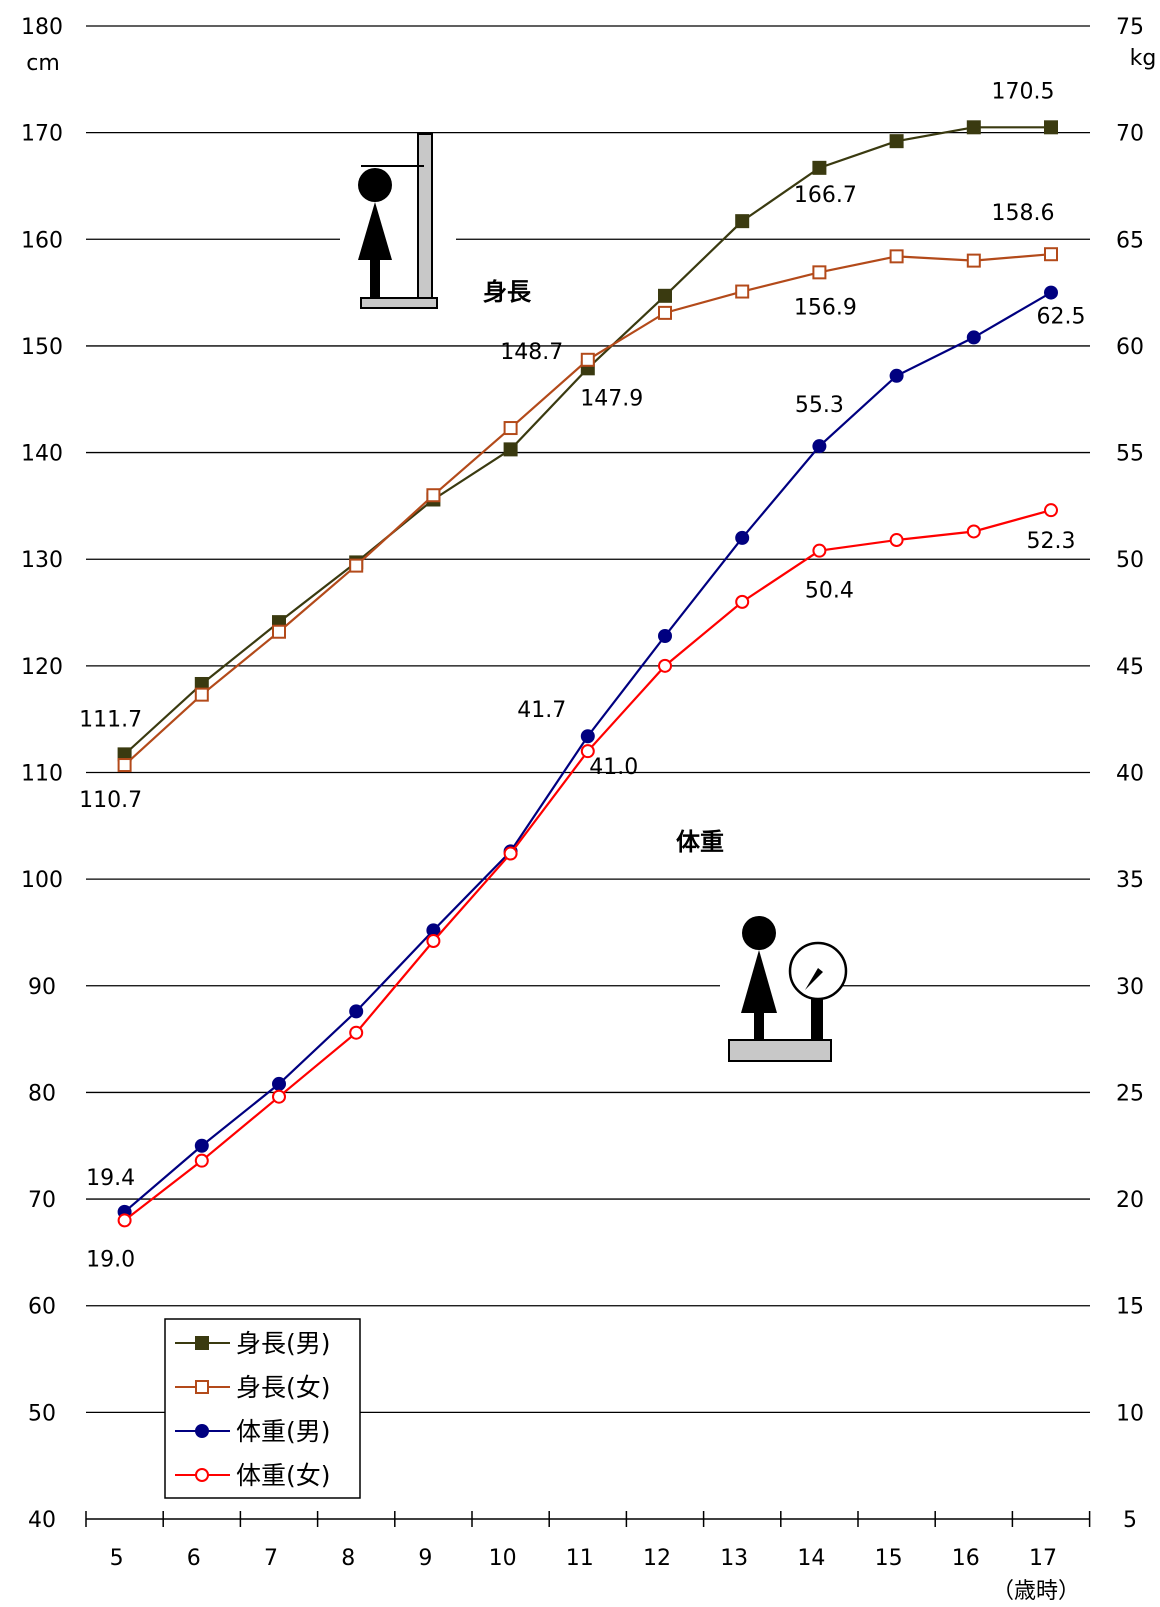 The height and width of the screenshot is (1607, 1160). I want to click on right-tick-label: 40, so click(1130, 774).